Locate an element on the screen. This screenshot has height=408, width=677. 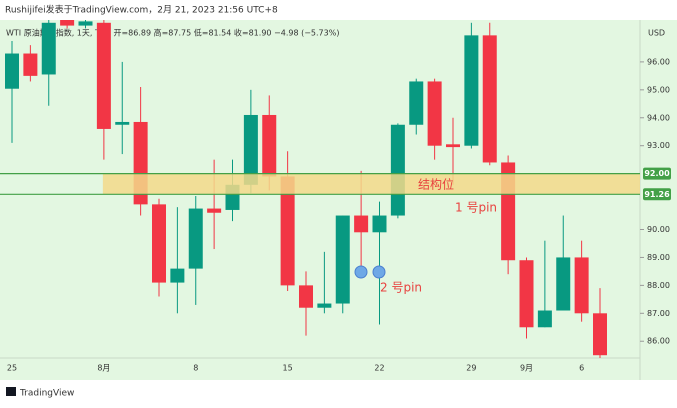
x-tick-label: 8月 is located at coordinates (103, 368).